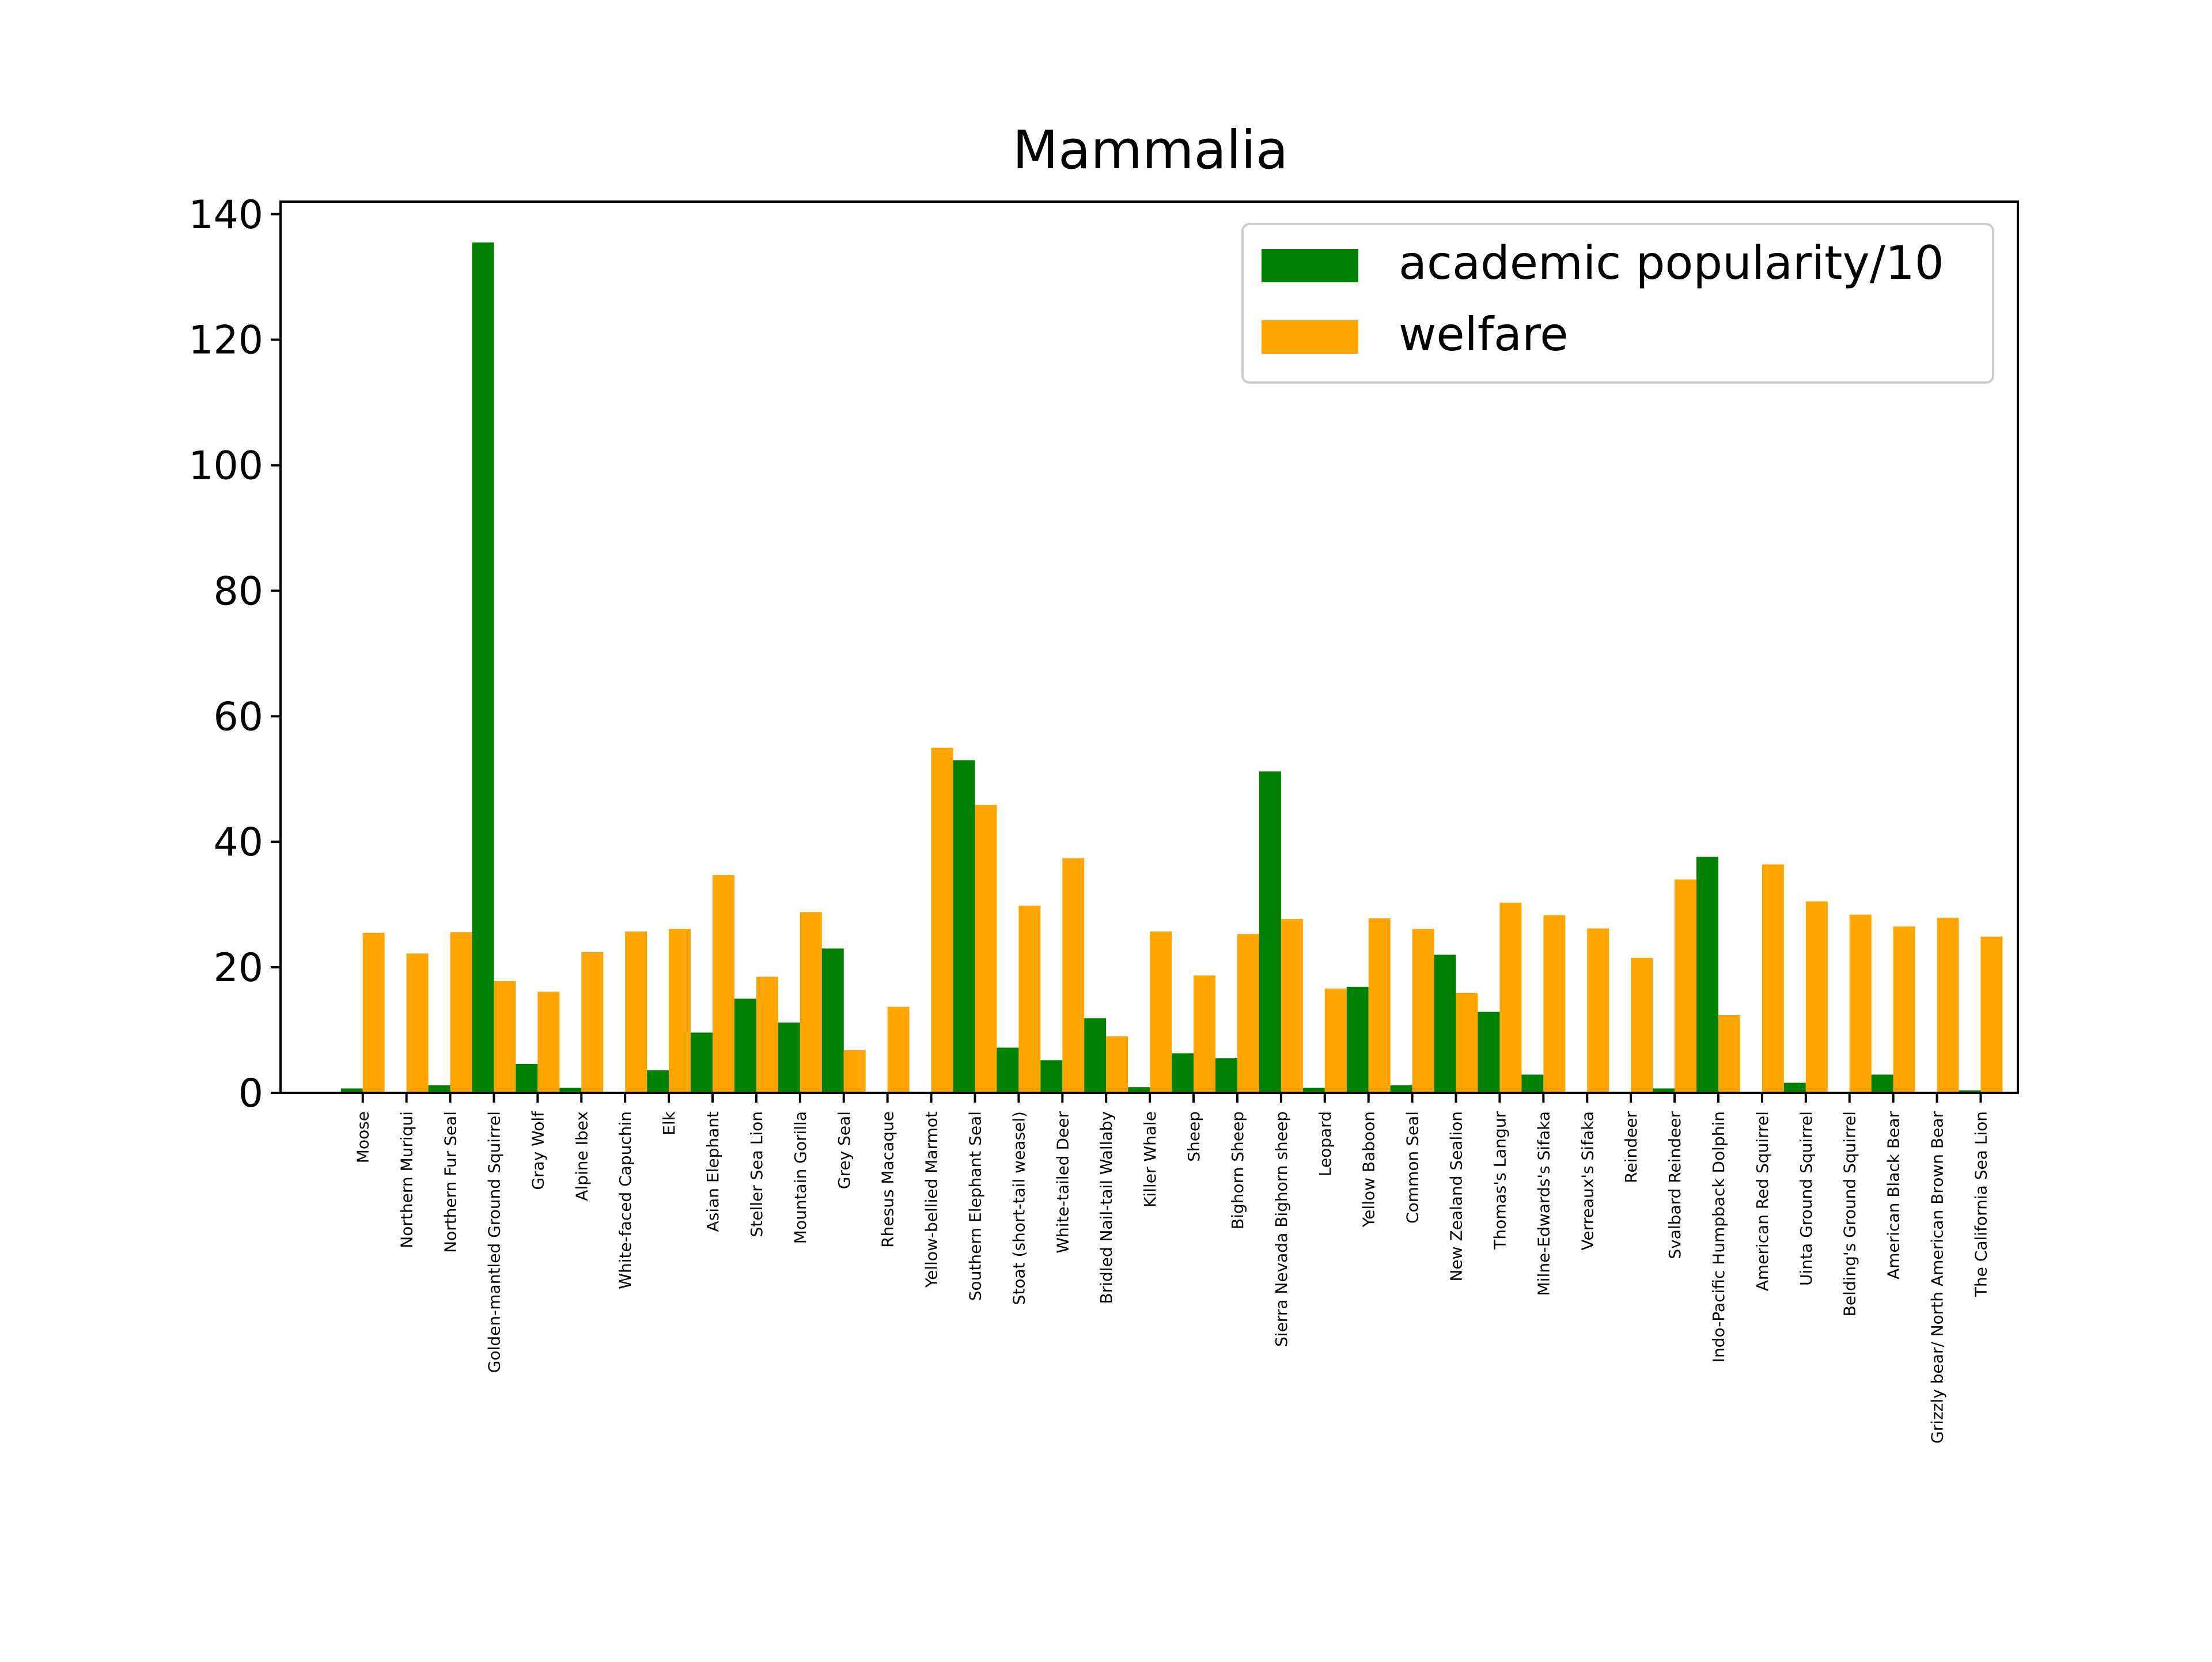 This screenshot has height=1662, width=2212. What do you see at coordinates (238, 842) in the screenshot?
I see `y-tick-label: 40` at bounding box center [238, 842].